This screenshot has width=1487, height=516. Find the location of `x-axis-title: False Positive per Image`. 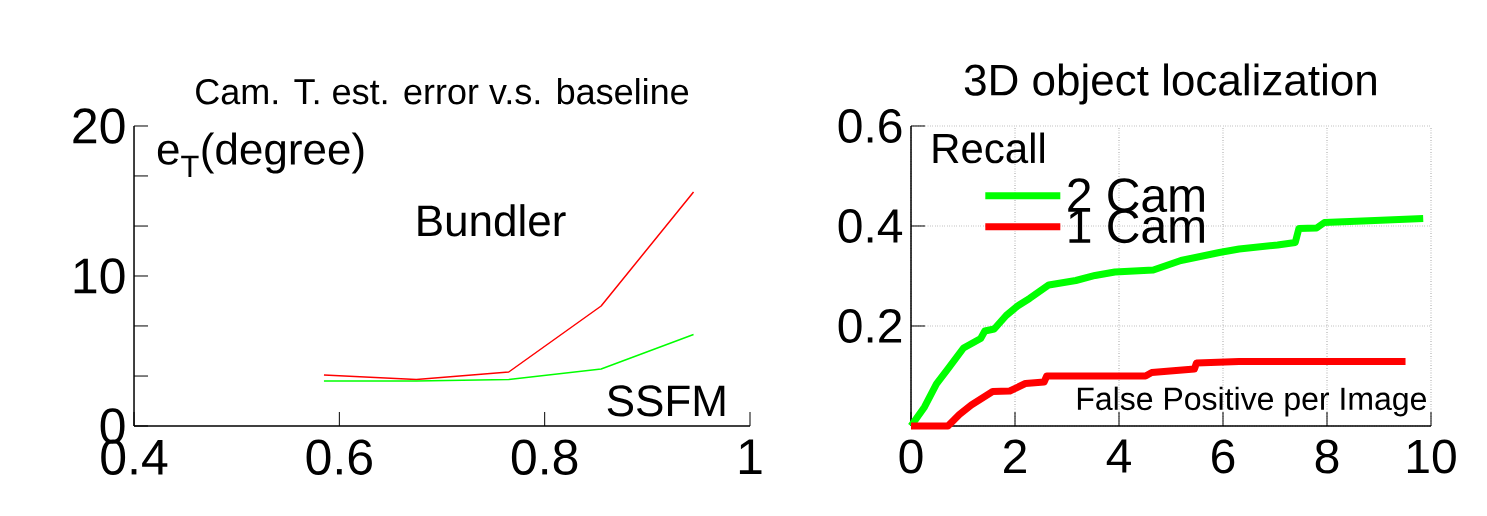

x-axis-title: False Positive per Image is located at coordinates (1251, 401).